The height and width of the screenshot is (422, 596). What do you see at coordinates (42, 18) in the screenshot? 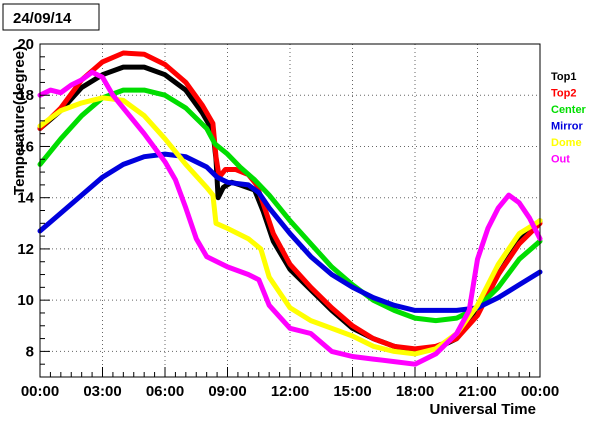
I see `chart-title: 24/09/14` at bounding box center [42, 18].